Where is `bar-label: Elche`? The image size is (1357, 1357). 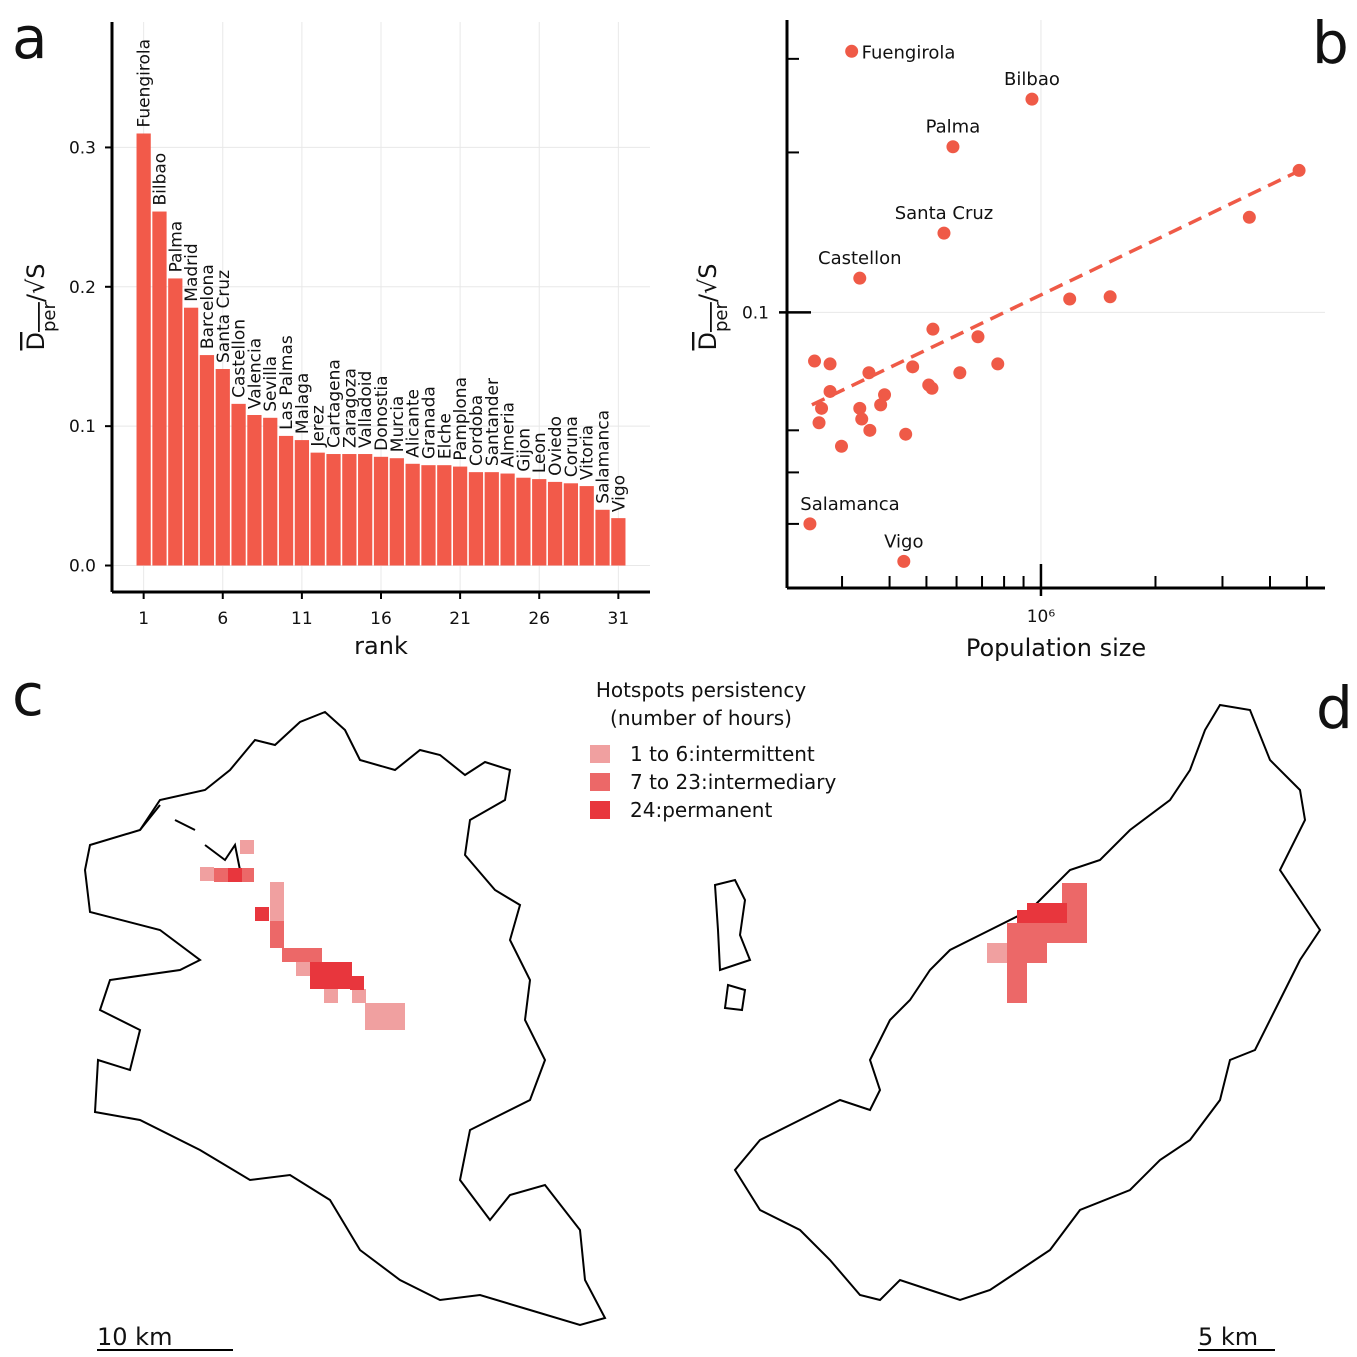
bar-label: Elche is located at coordinates (445, 436).